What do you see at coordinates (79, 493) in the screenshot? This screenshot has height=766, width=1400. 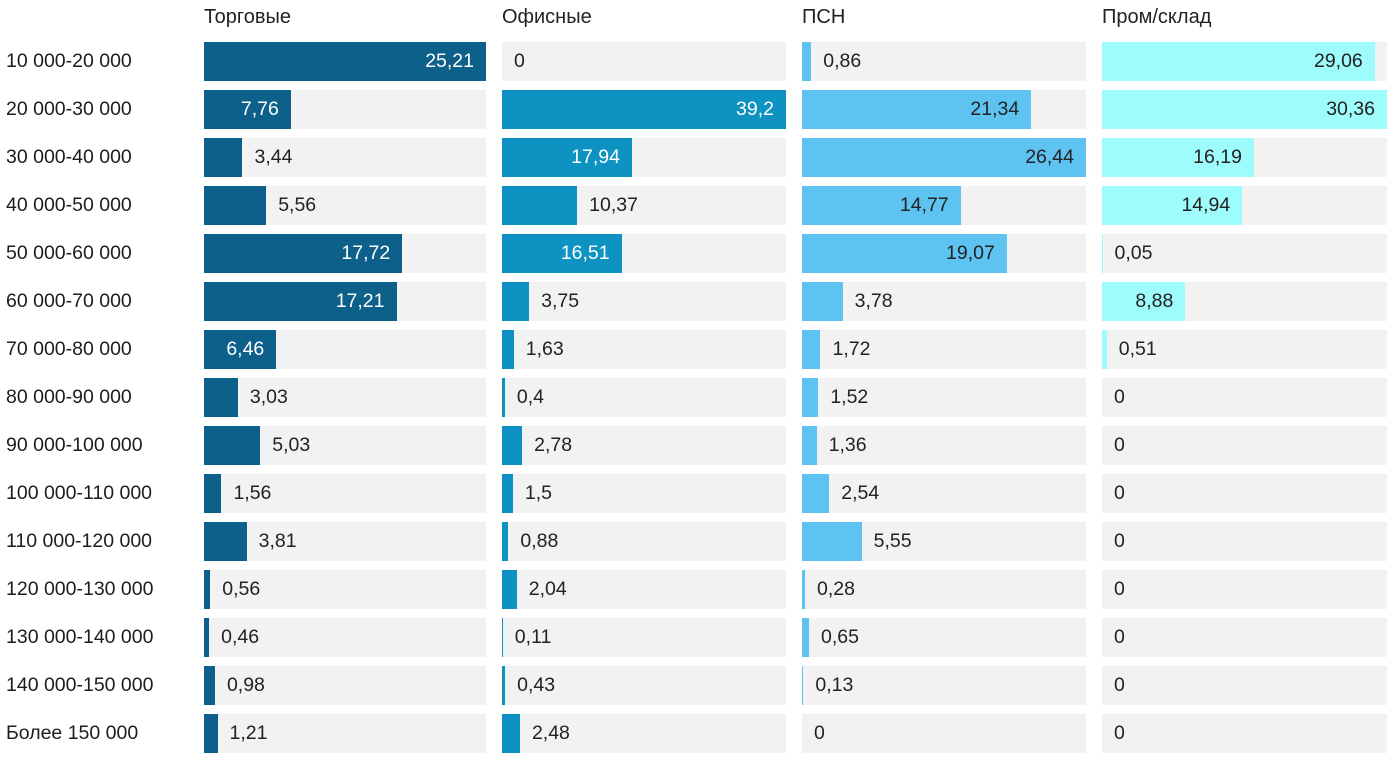 I see `category-label: 100 000-110 000` at bounding box center [79, 493].